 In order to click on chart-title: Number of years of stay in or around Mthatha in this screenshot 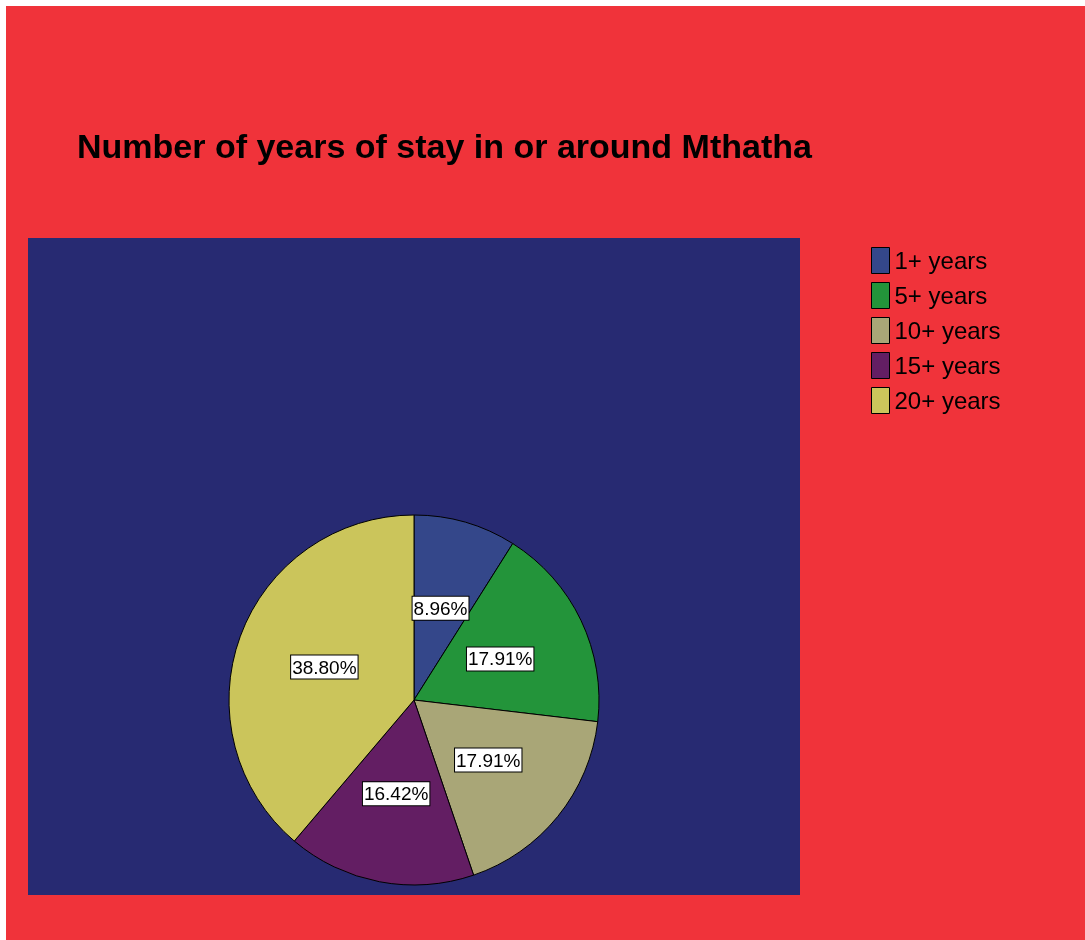, I will do `click(445, 146)`.